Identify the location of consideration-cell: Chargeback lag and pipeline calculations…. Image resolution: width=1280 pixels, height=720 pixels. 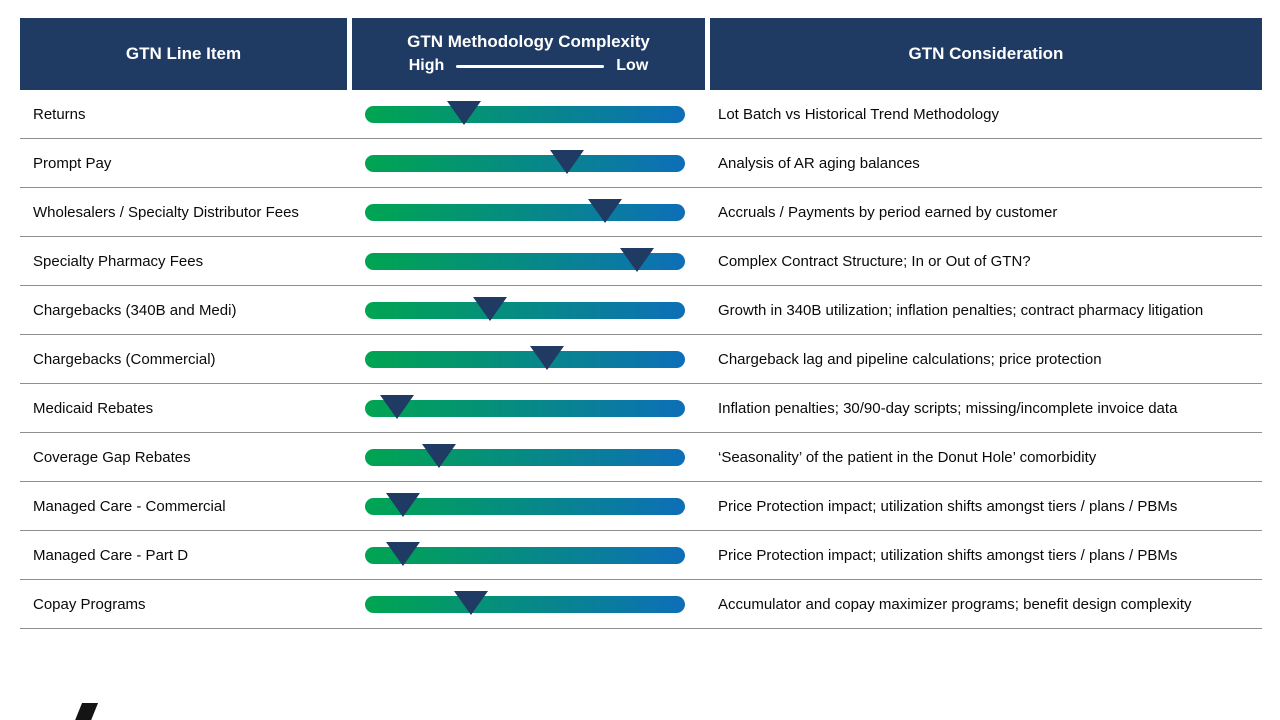
(986, 359).